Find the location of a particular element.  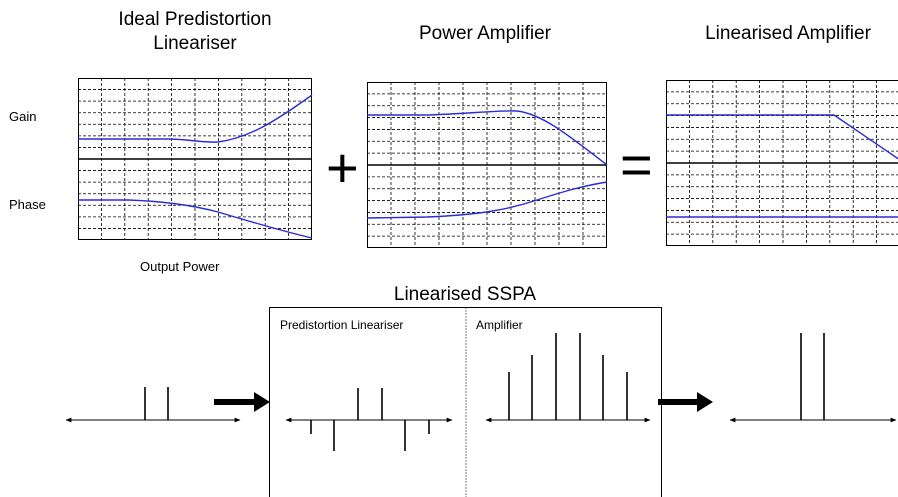

predistortion-spectrum is located at coordinates (369, 419).